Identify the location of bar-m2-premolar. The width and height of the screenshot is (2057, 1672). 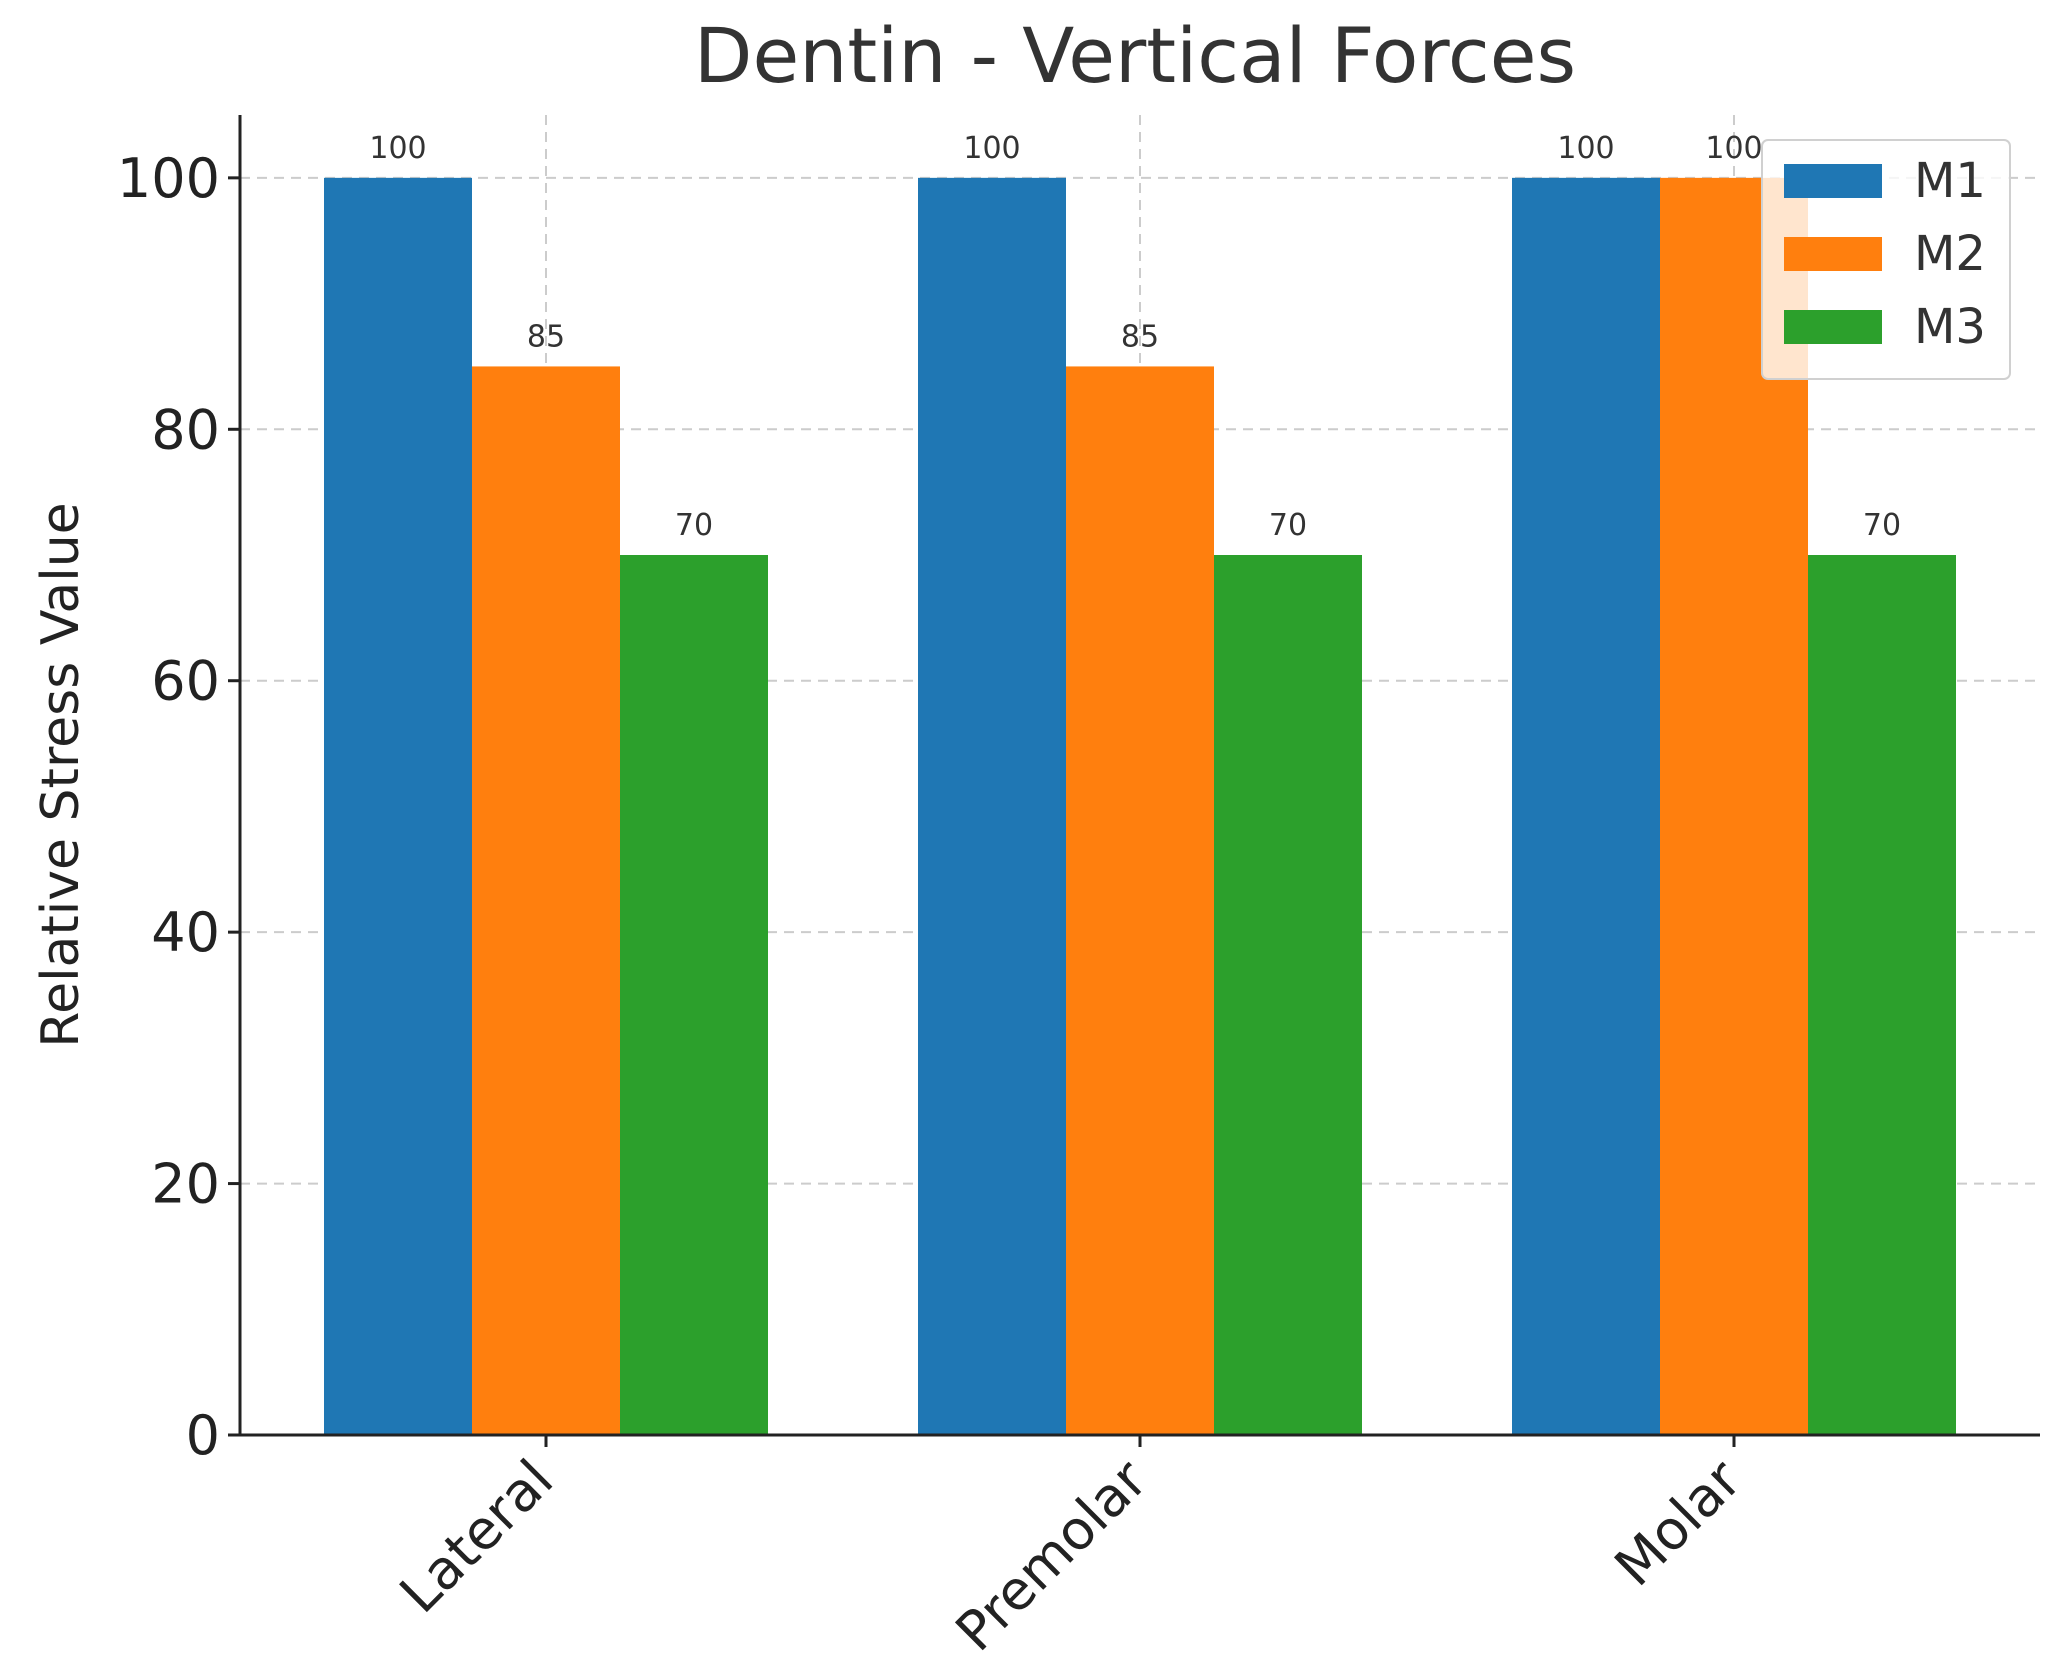
(1140, 900).